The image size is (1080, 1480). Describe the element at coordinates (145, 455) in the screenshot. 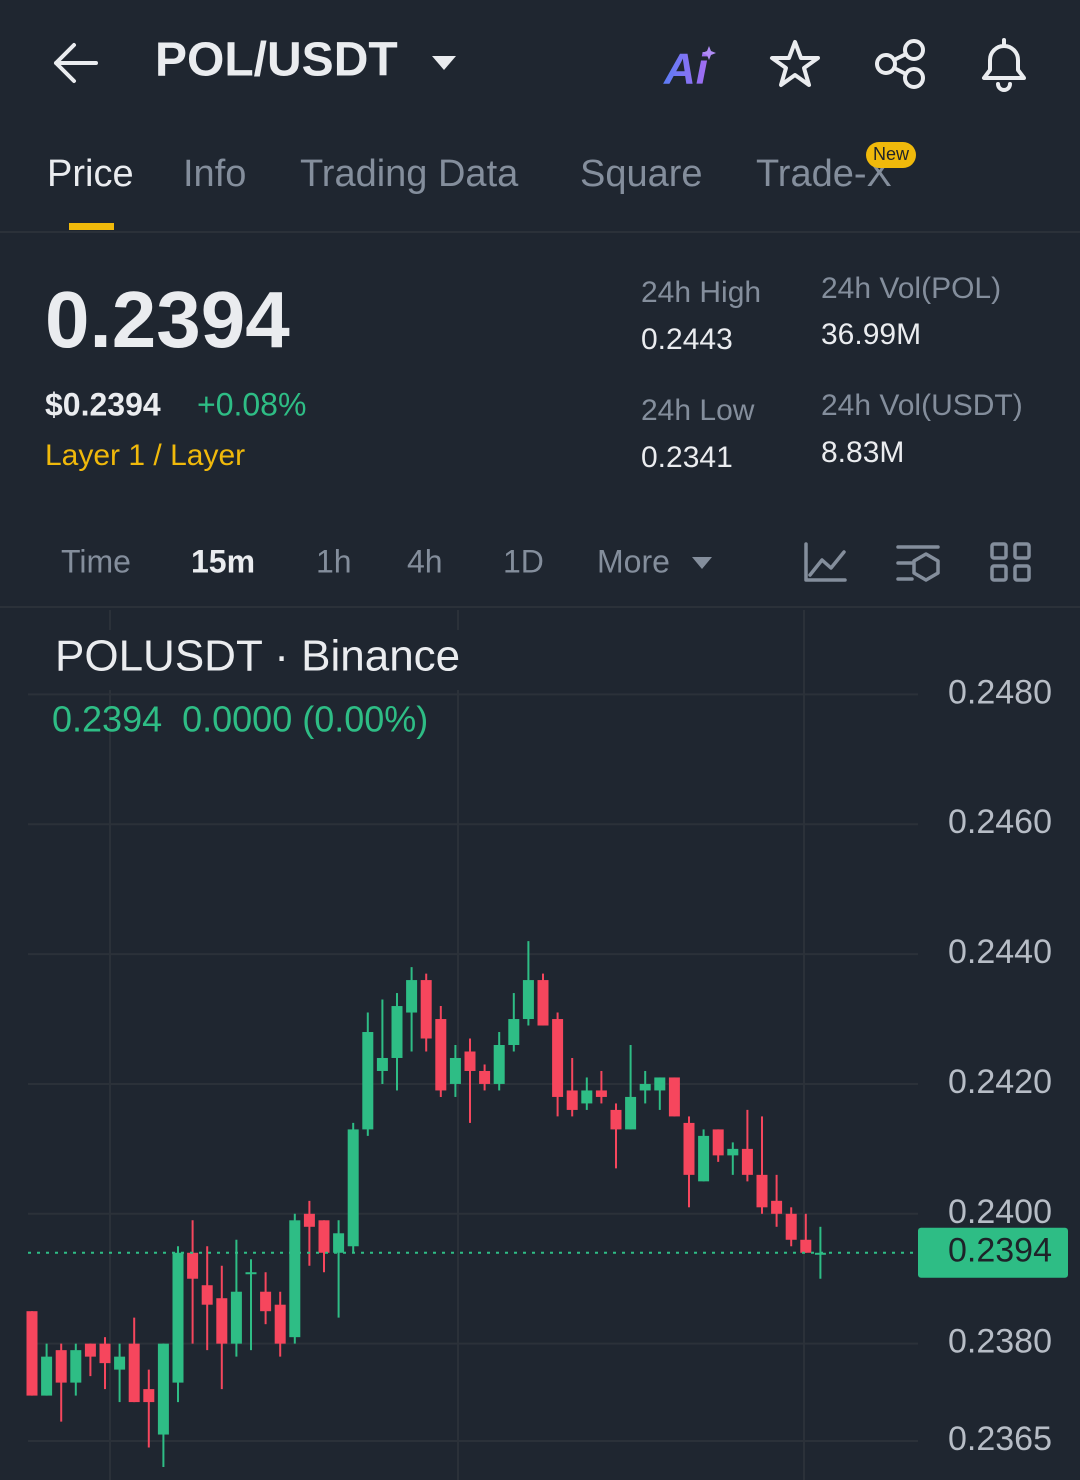

I see `tags: Layer 1 / Layer` at that location.